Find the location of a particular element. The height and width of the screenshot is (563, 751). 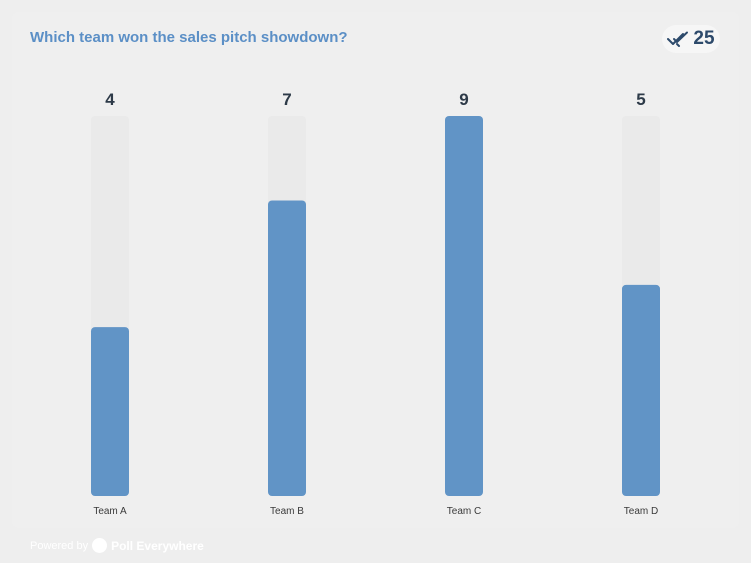

brand-name: Poll Everywhere is located at coordinates (157, 546).